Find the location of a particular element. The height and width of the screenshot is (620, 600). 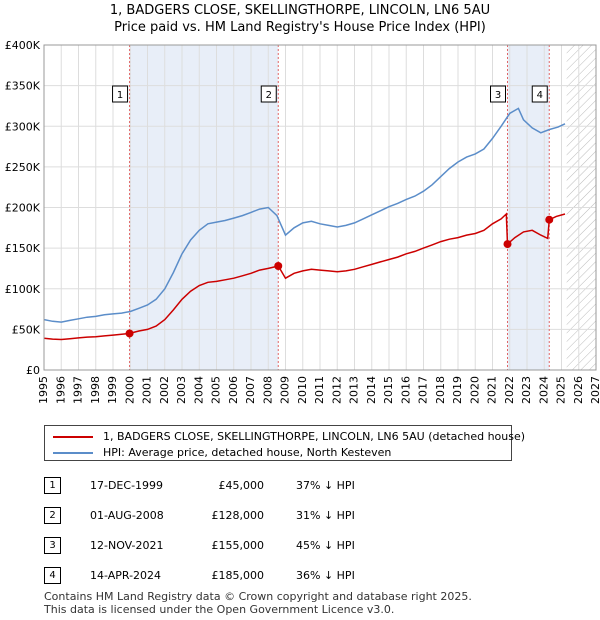

y-tick-label: £150K is located at coordinates (23, 248).